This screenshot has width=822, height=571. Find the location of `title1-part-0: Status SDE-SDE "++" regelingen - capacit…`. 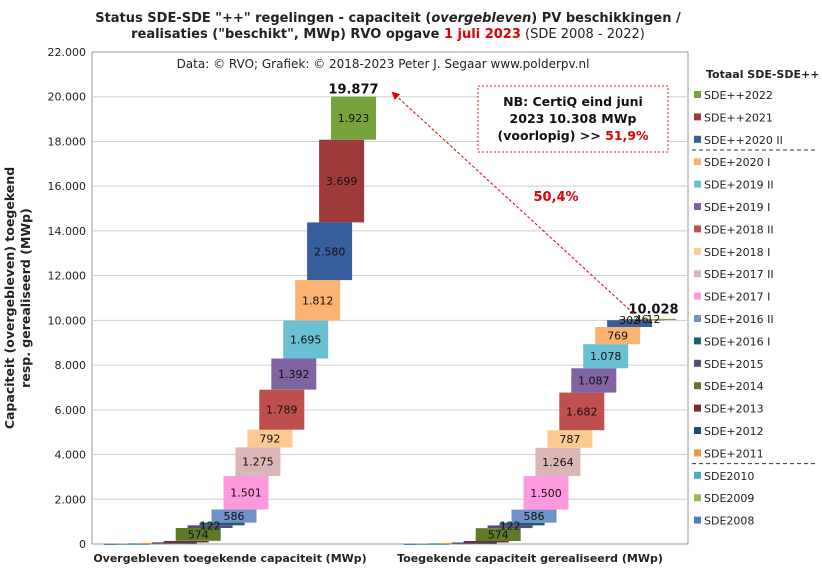

title1-part-0: Status SDE-SDE "++" regelingen - capacit… is located at coordinates (263, 18).